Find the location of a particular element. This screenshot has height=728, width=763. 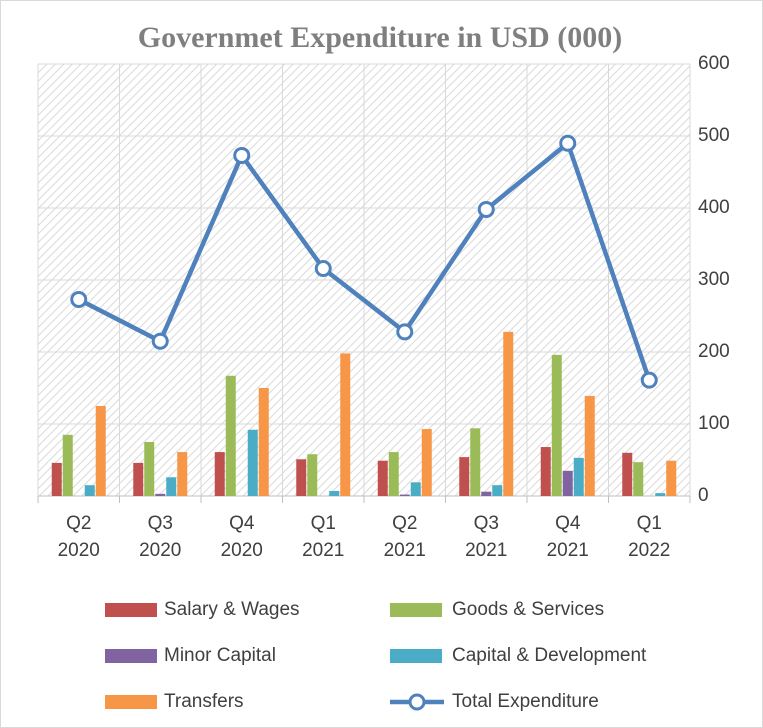

x-tick-label: Q3 2020 is located at coordinates (160, 537).